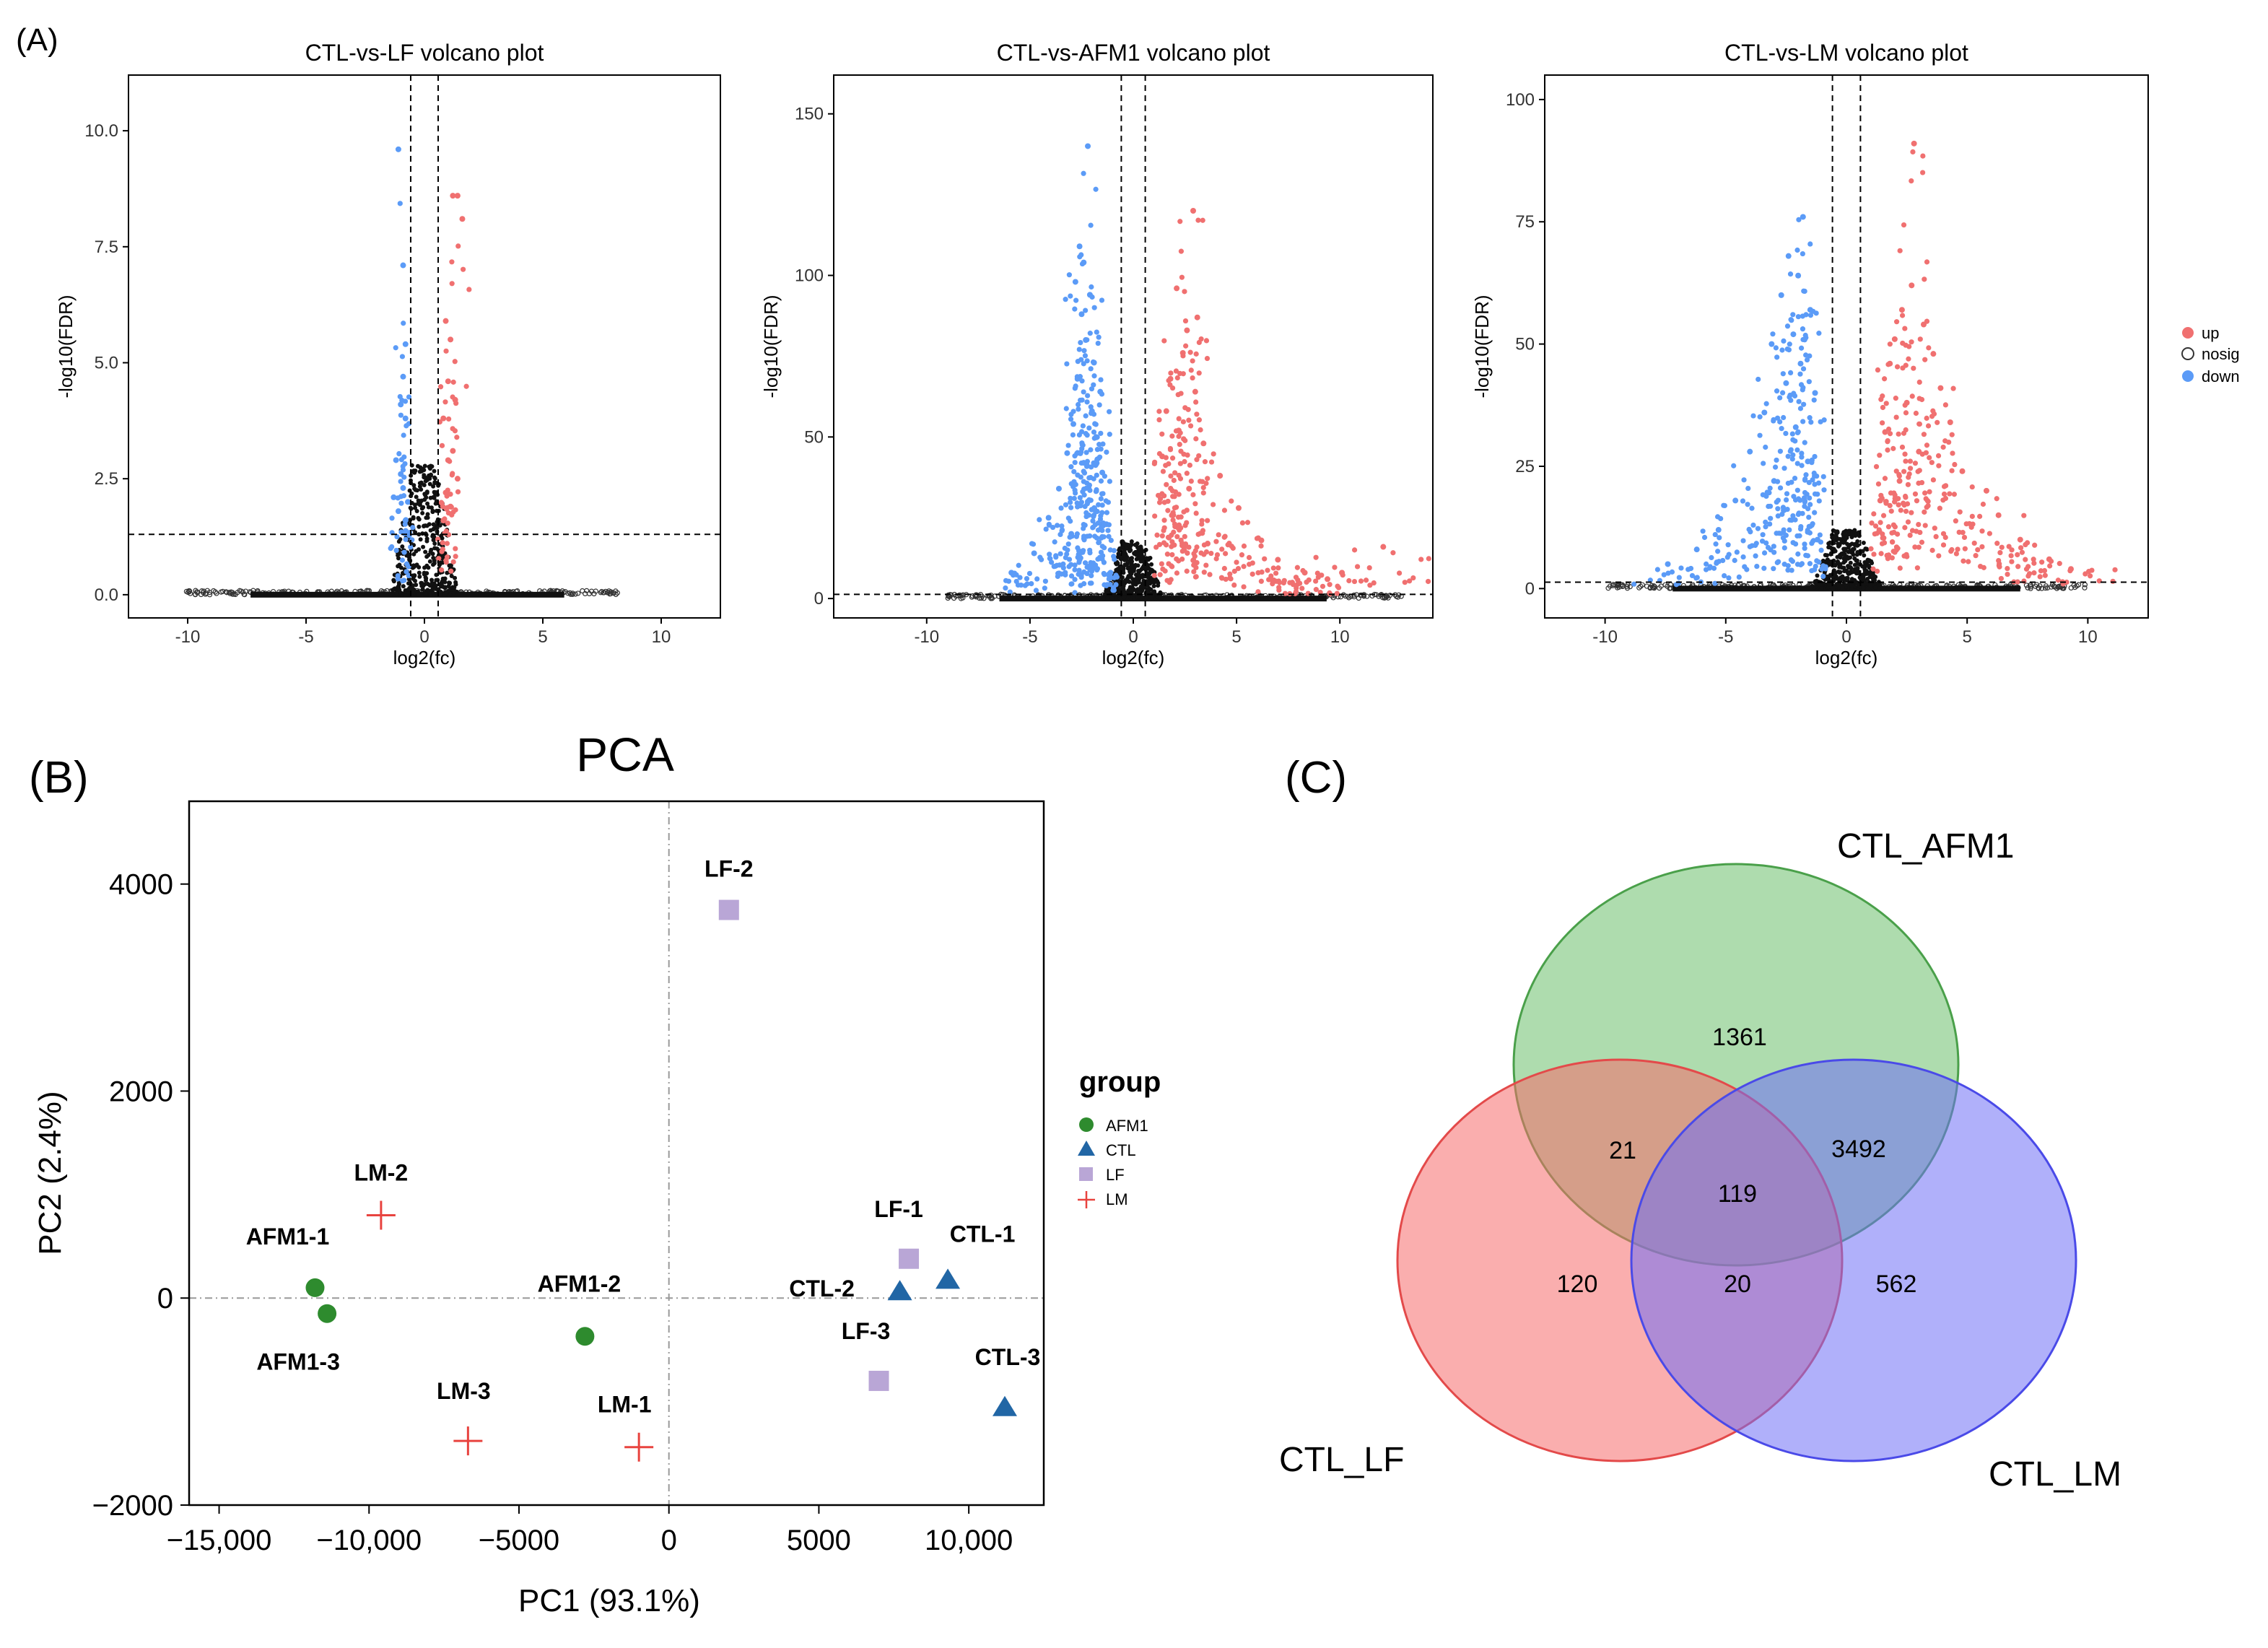  Describe the element at coordinates (106, 595) in the screenshot. I see `y-tick-label: 0.0` at that location.